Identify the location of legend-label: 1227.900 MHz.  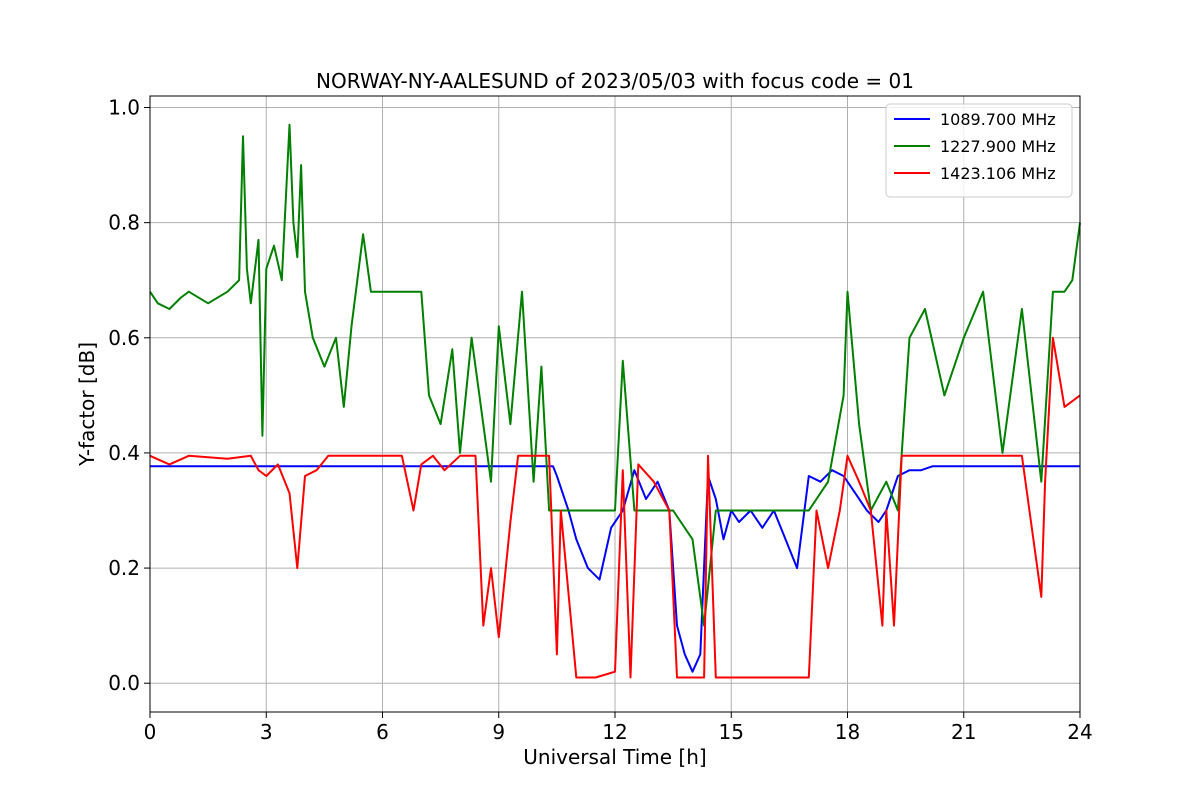
(998, 146).